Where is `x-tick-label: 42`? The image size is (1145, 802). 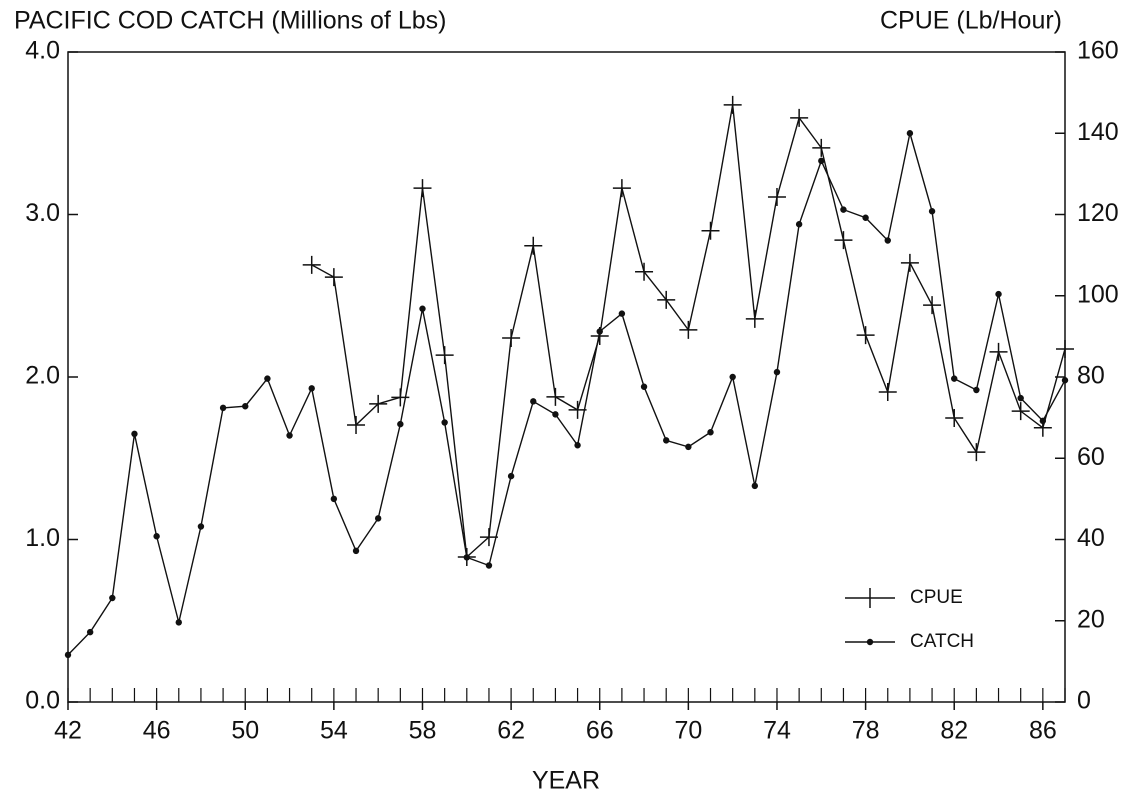 x-tick-label: 42 is located at coordinates (68, 731).